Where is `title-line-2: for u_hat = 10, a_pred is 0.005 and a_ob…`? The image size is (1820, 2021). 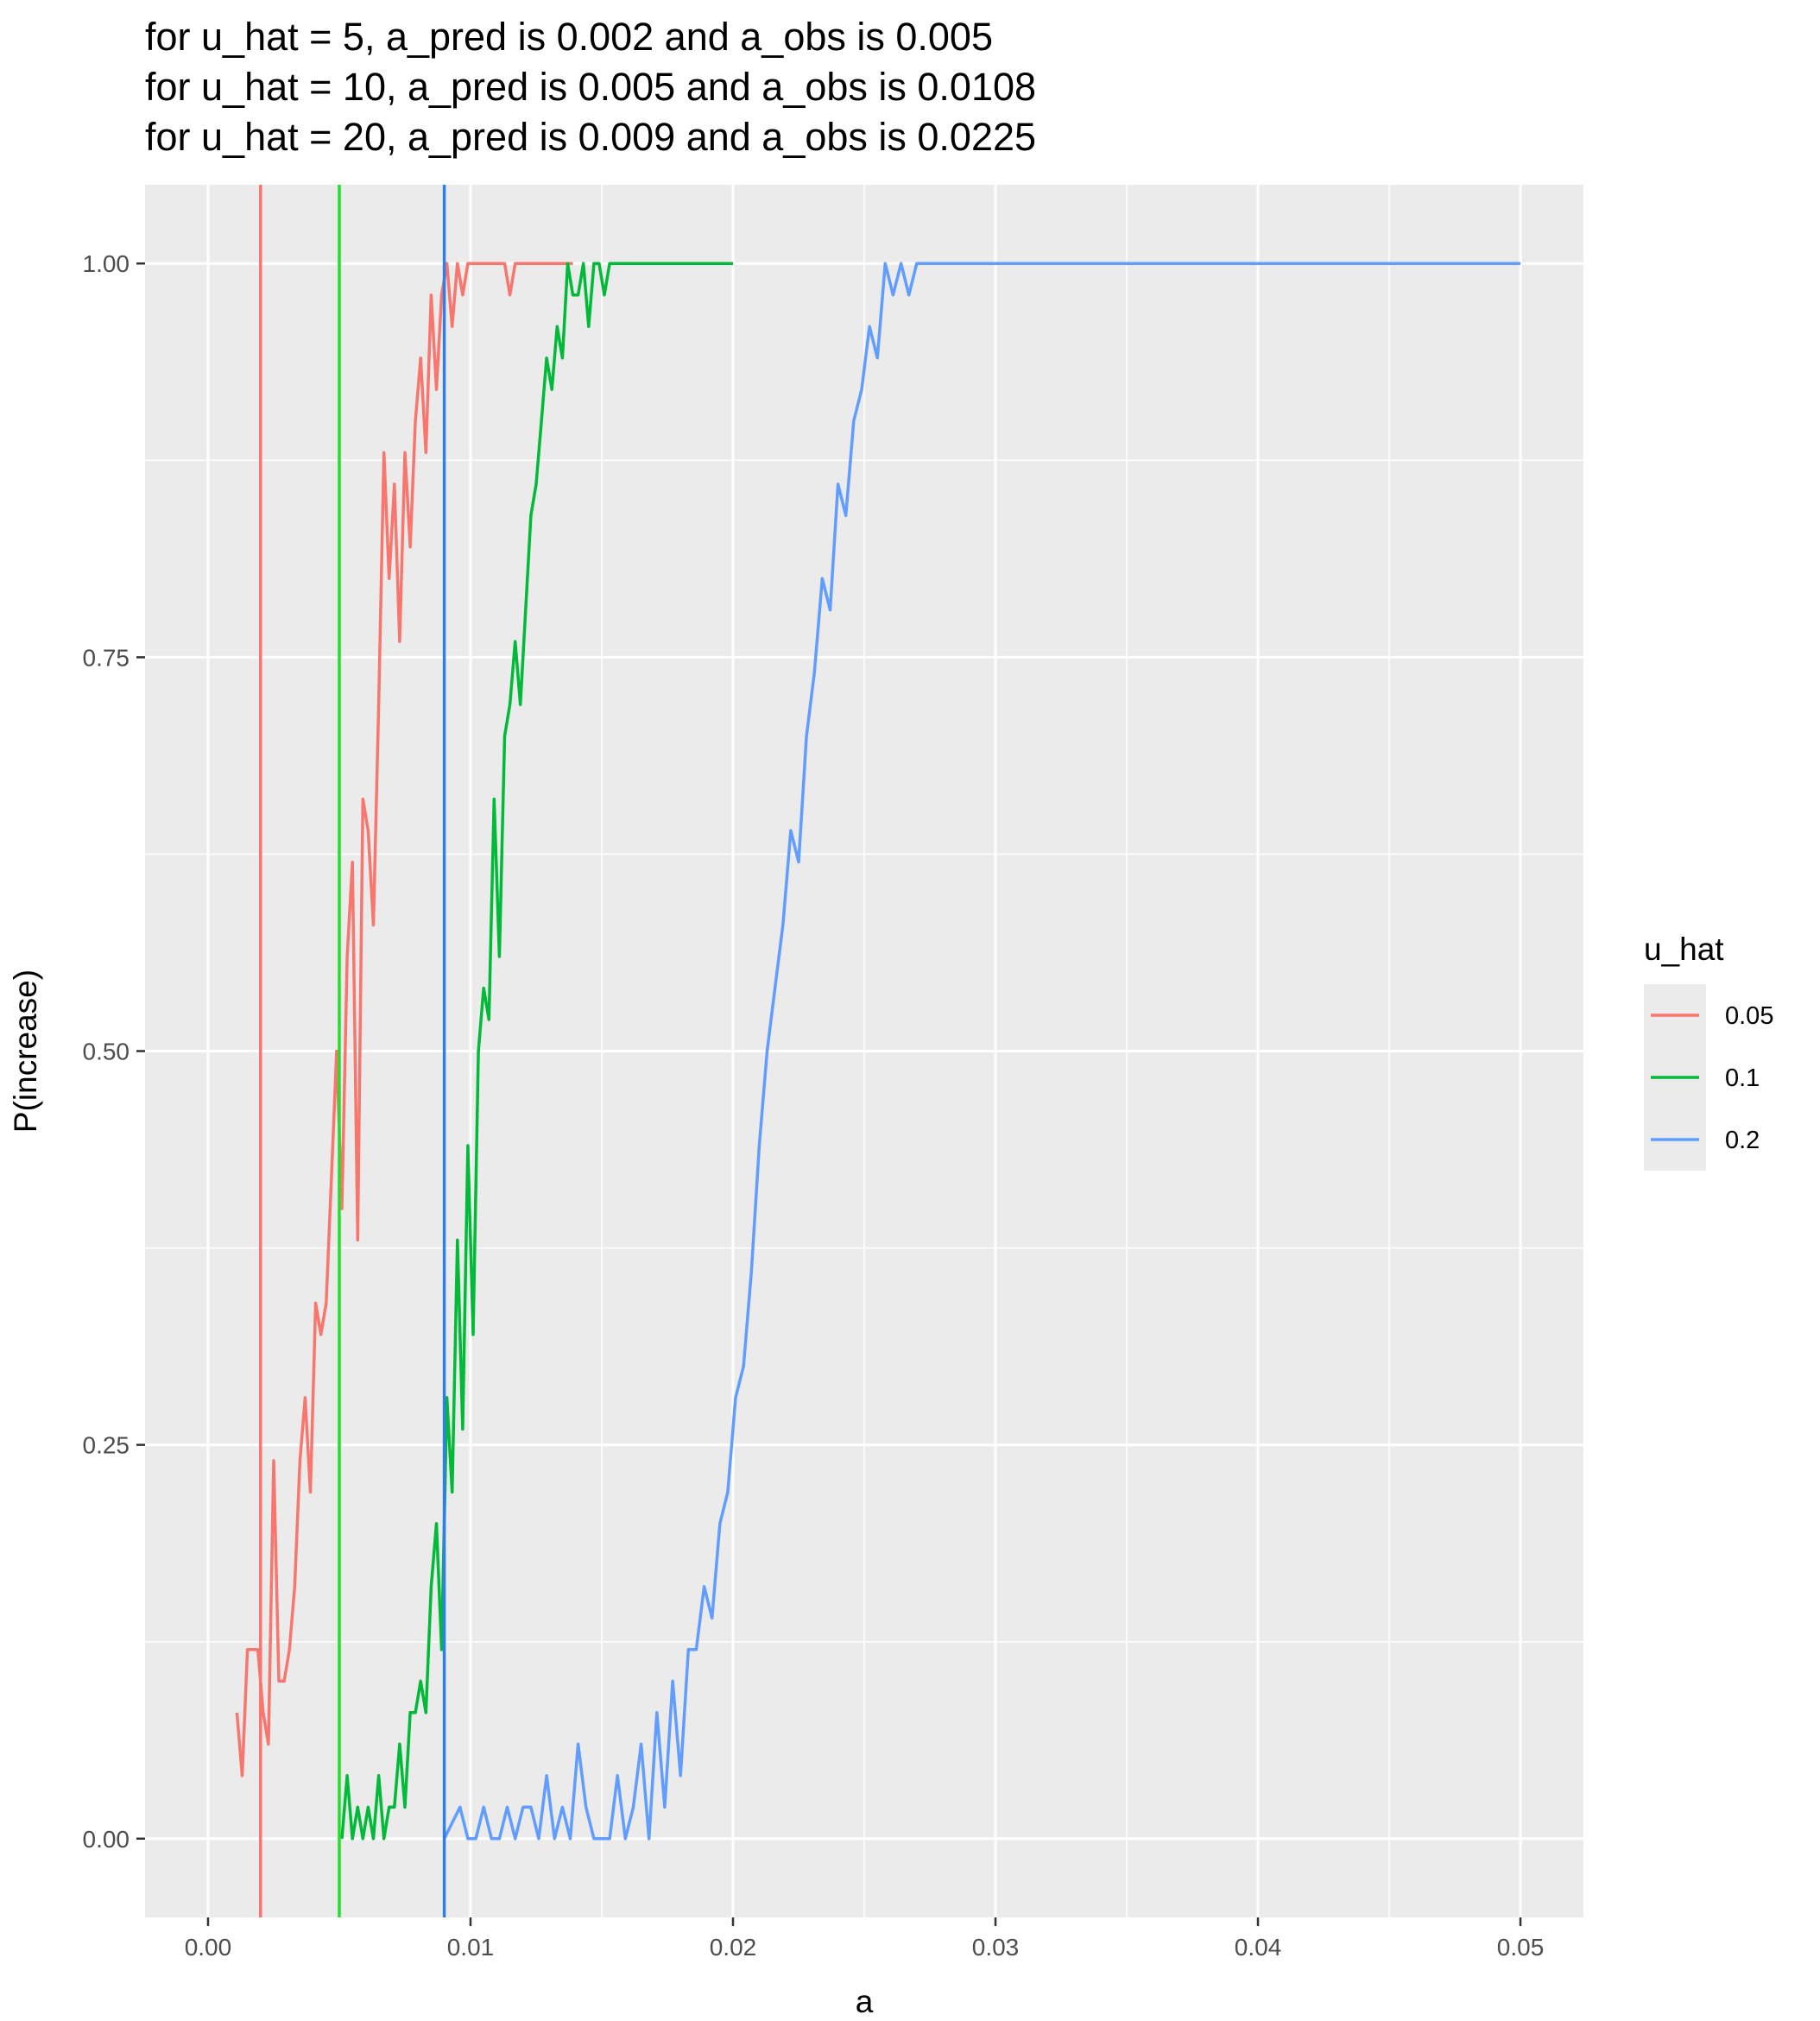
title-line-2: for u_hat = 10, a_pred is 0.005 and a_ob… is located at coordinates (591, 87).